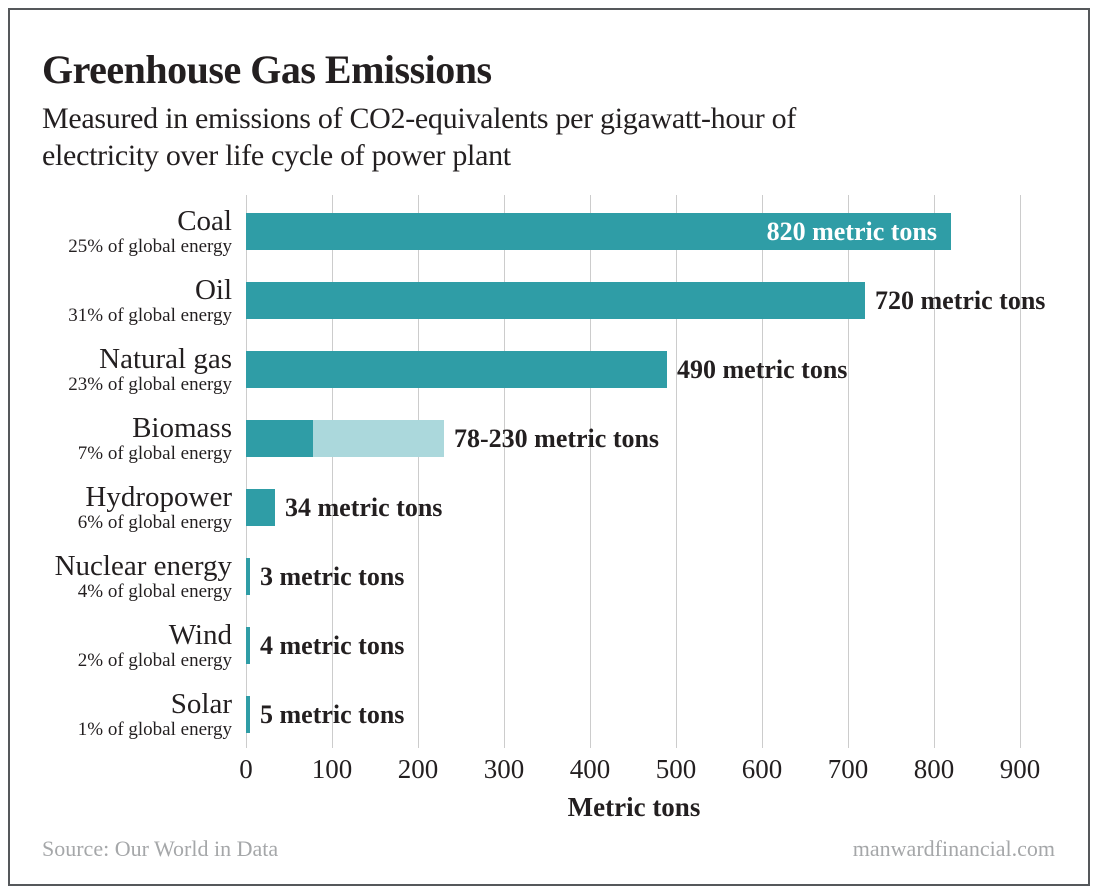 This screenshot has height=896, width=1100. I want to click on bar-hydropower, so click(260, 507).